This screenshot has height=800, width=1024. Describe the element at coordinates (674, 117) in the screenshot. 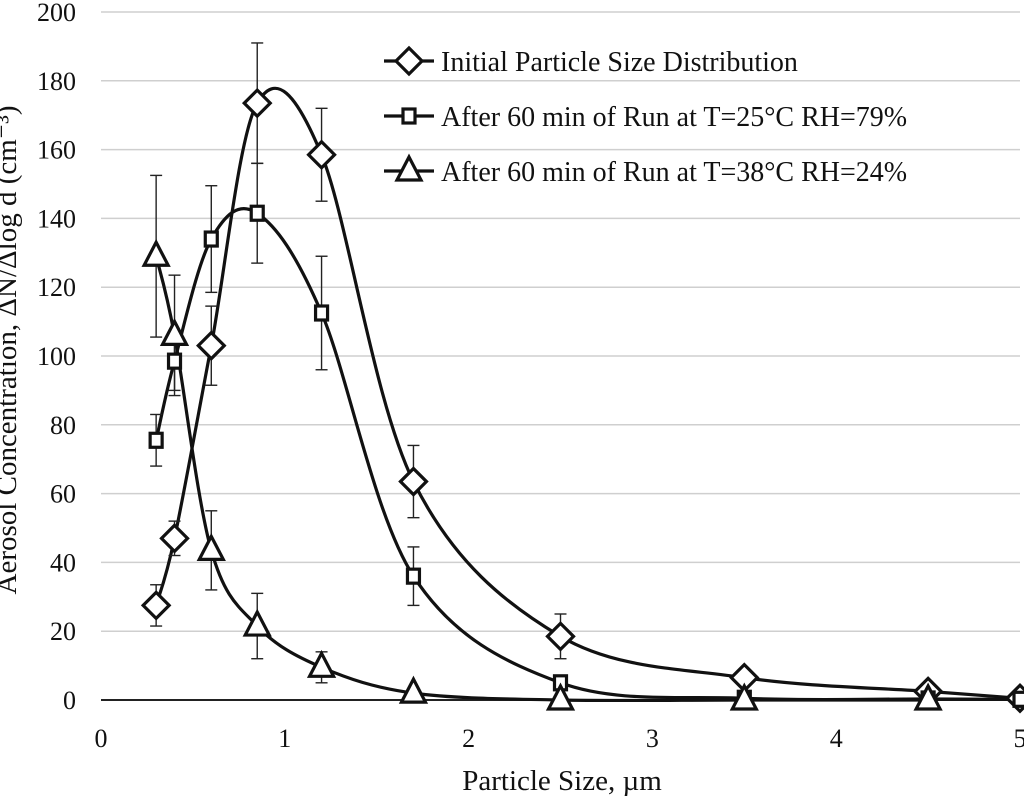

I see `legend-label: After 60 min of Run at T=25°C RH=79%` at that location.